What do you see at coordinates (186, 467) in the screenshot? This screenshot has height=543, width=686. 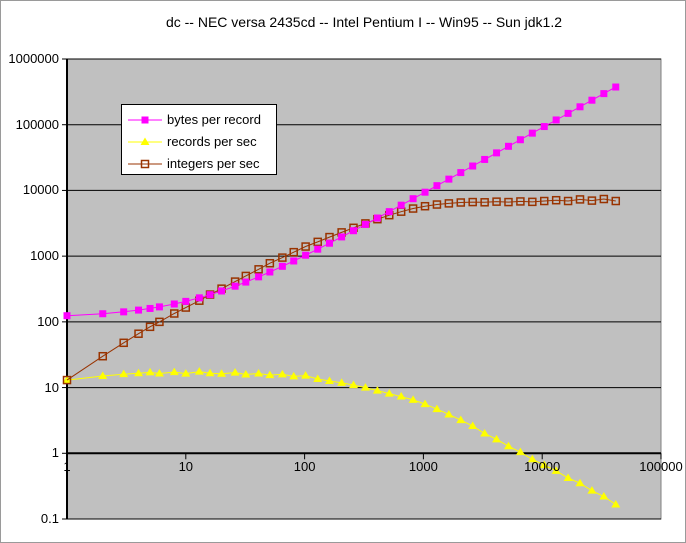 I see `x-axis-tick-label: 10` at bounding box center [186, 467].